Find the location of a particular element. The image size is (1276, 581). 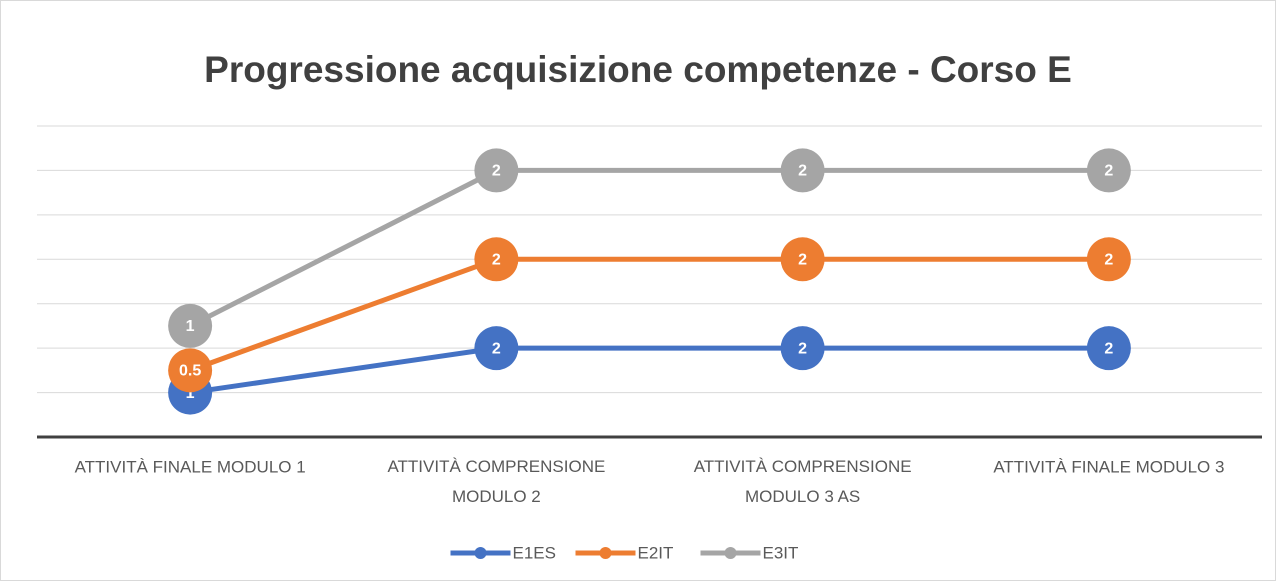

x-tick-label: ATTIVITÀ FINALE MODULO 3 is located at coordinates (1108, 466).